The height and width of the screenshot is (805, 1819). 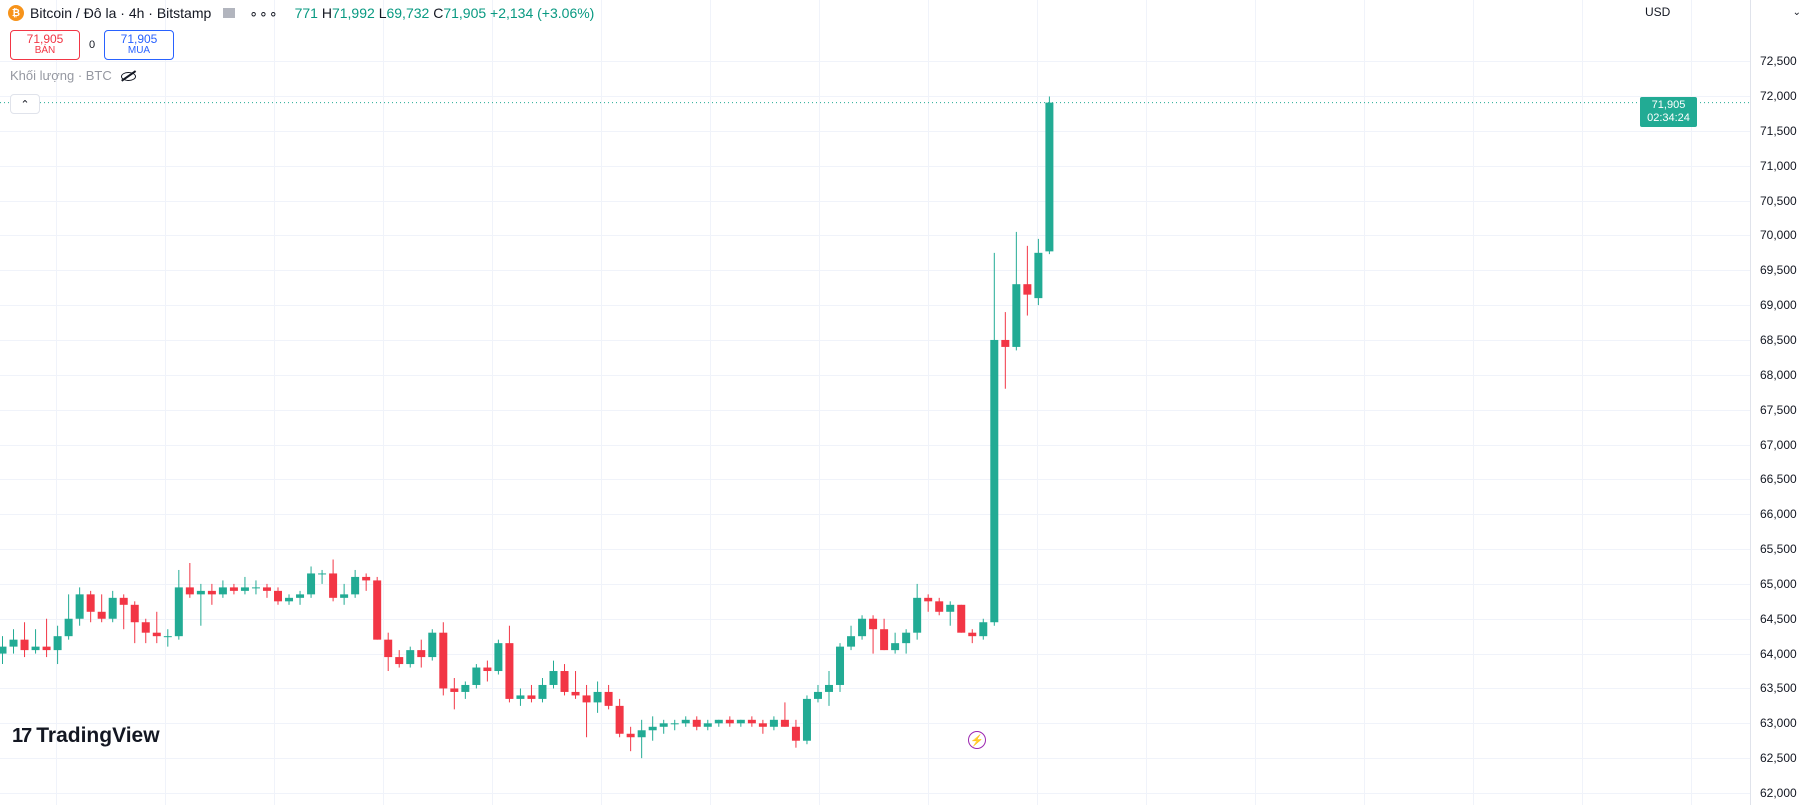 I want to click on tradingview-logo: 17 TradingView, so click(x=86, y=736).